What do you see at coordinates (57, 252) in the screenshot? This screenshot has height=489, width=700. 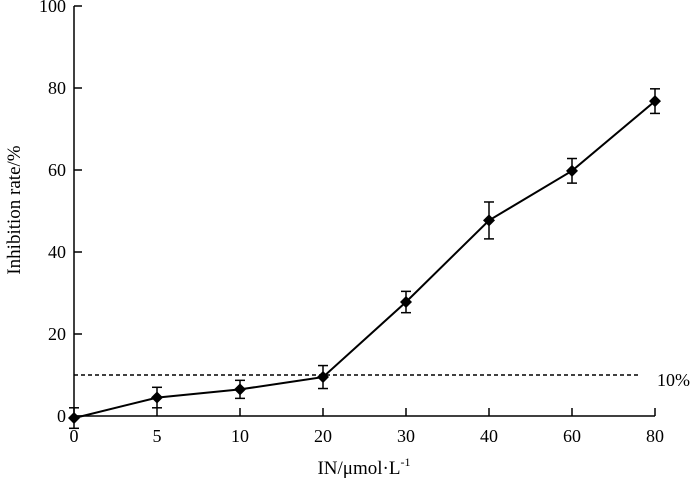 I see `y-tick-label: 40` at bounding box center [57, 252].